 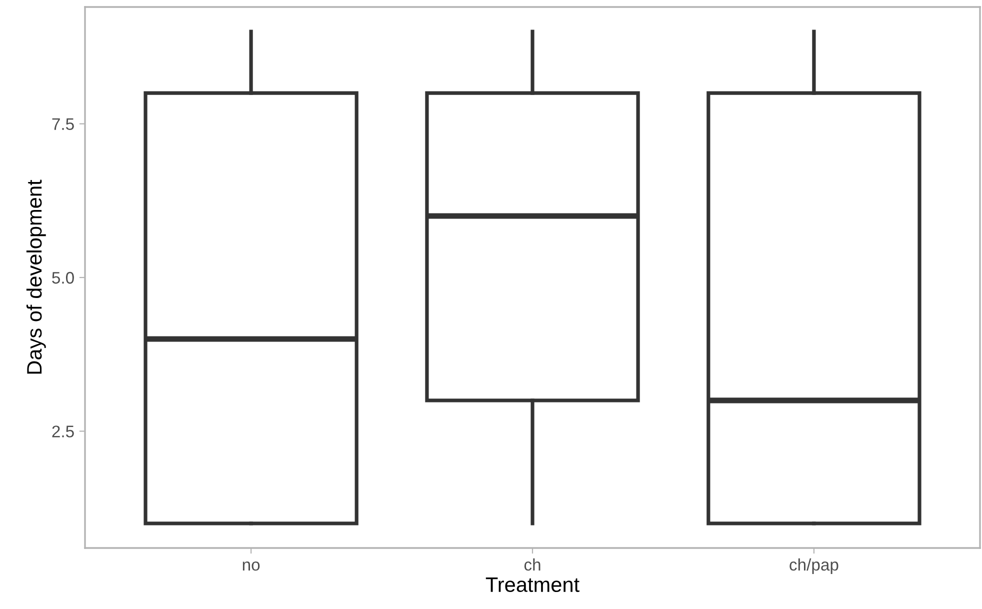 I want to click on x-axis-title: Treatment, so click(x=533, y=584).